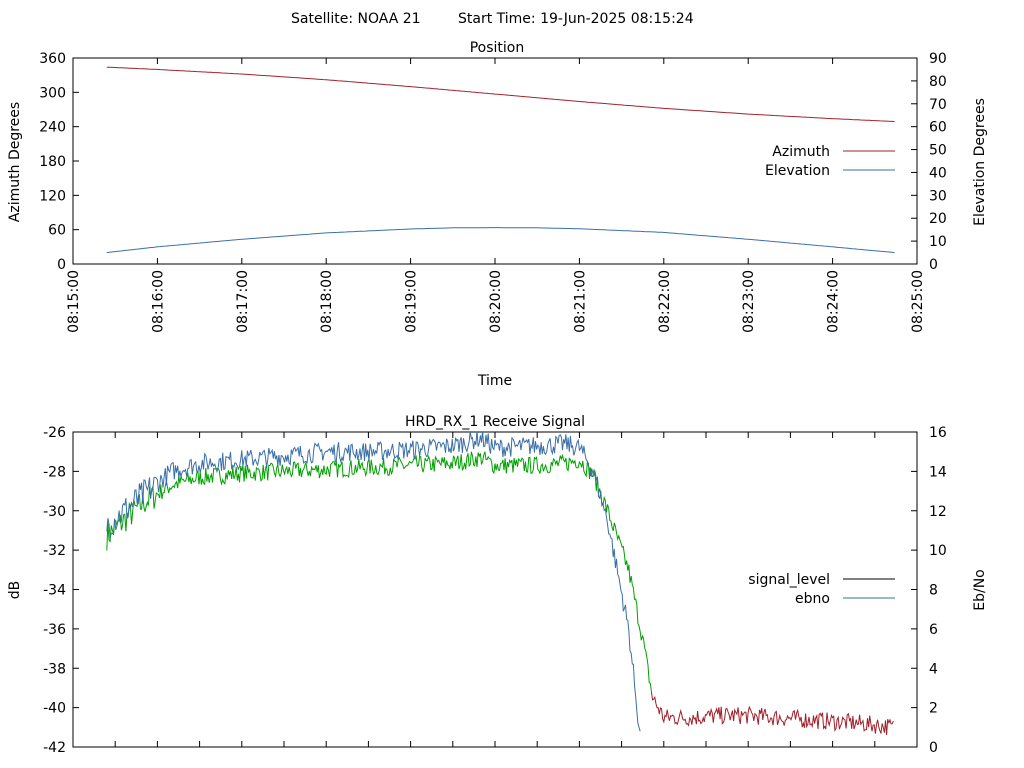 The image size is (1024, 768). What do you see at coordinates (54, 709) in the screenshot?
I see `y-tick-label: -40` at bounding box center [54, 709].